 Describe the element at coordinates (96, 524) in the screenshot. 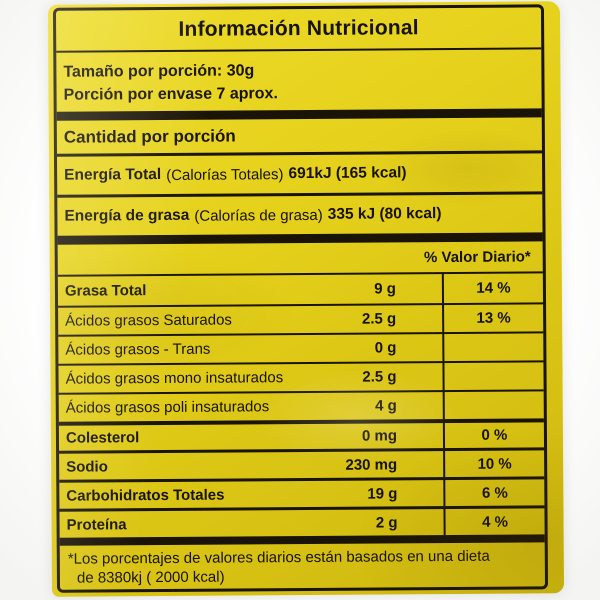

I see `nutrient-name: Proteína` at that location.